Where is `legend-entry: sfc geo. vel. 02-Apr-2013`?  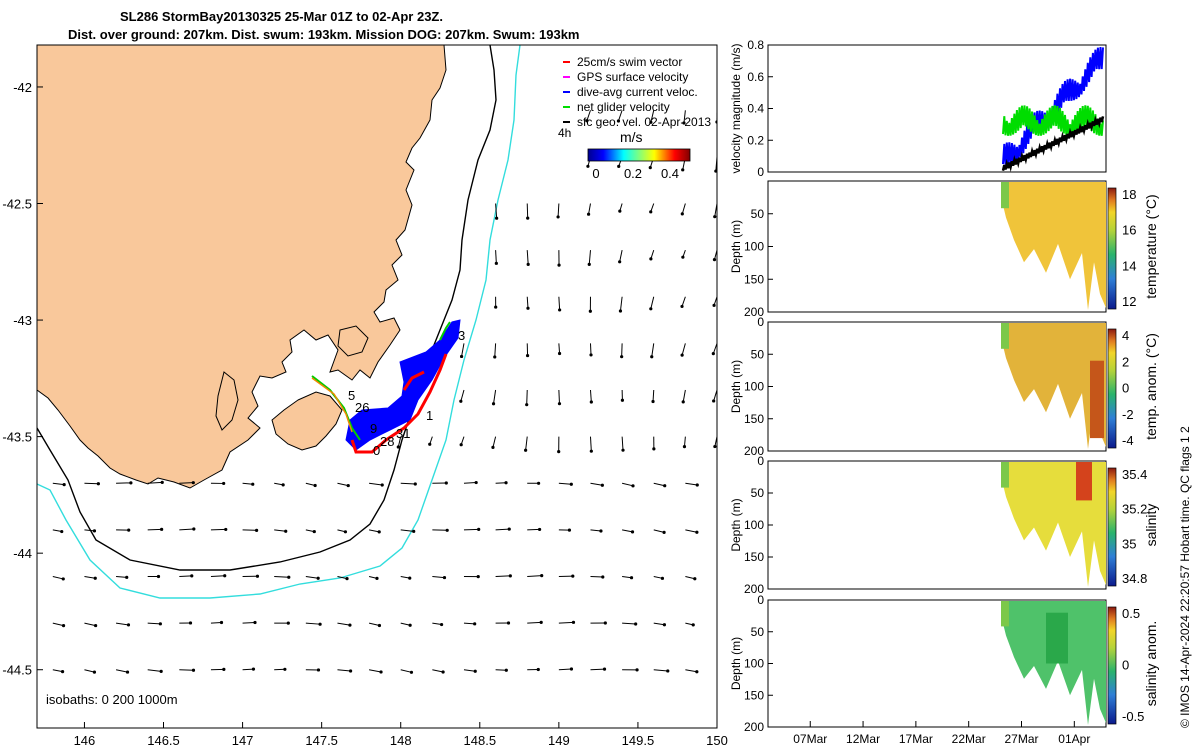 legend-entry: sfc geo. vel. 02-Apr-2013 is located at coordinates (644, 122).